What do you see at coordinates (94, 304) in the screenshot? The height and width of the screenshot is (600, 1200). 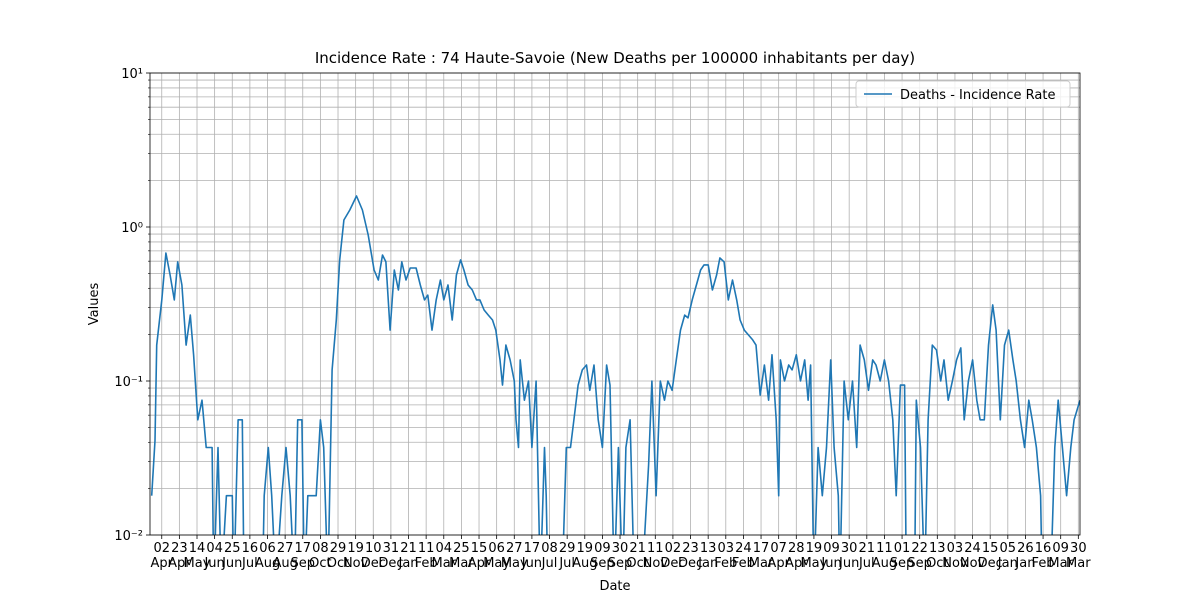 I see `y-axis-label: Values` at bounding box center [94, 304].